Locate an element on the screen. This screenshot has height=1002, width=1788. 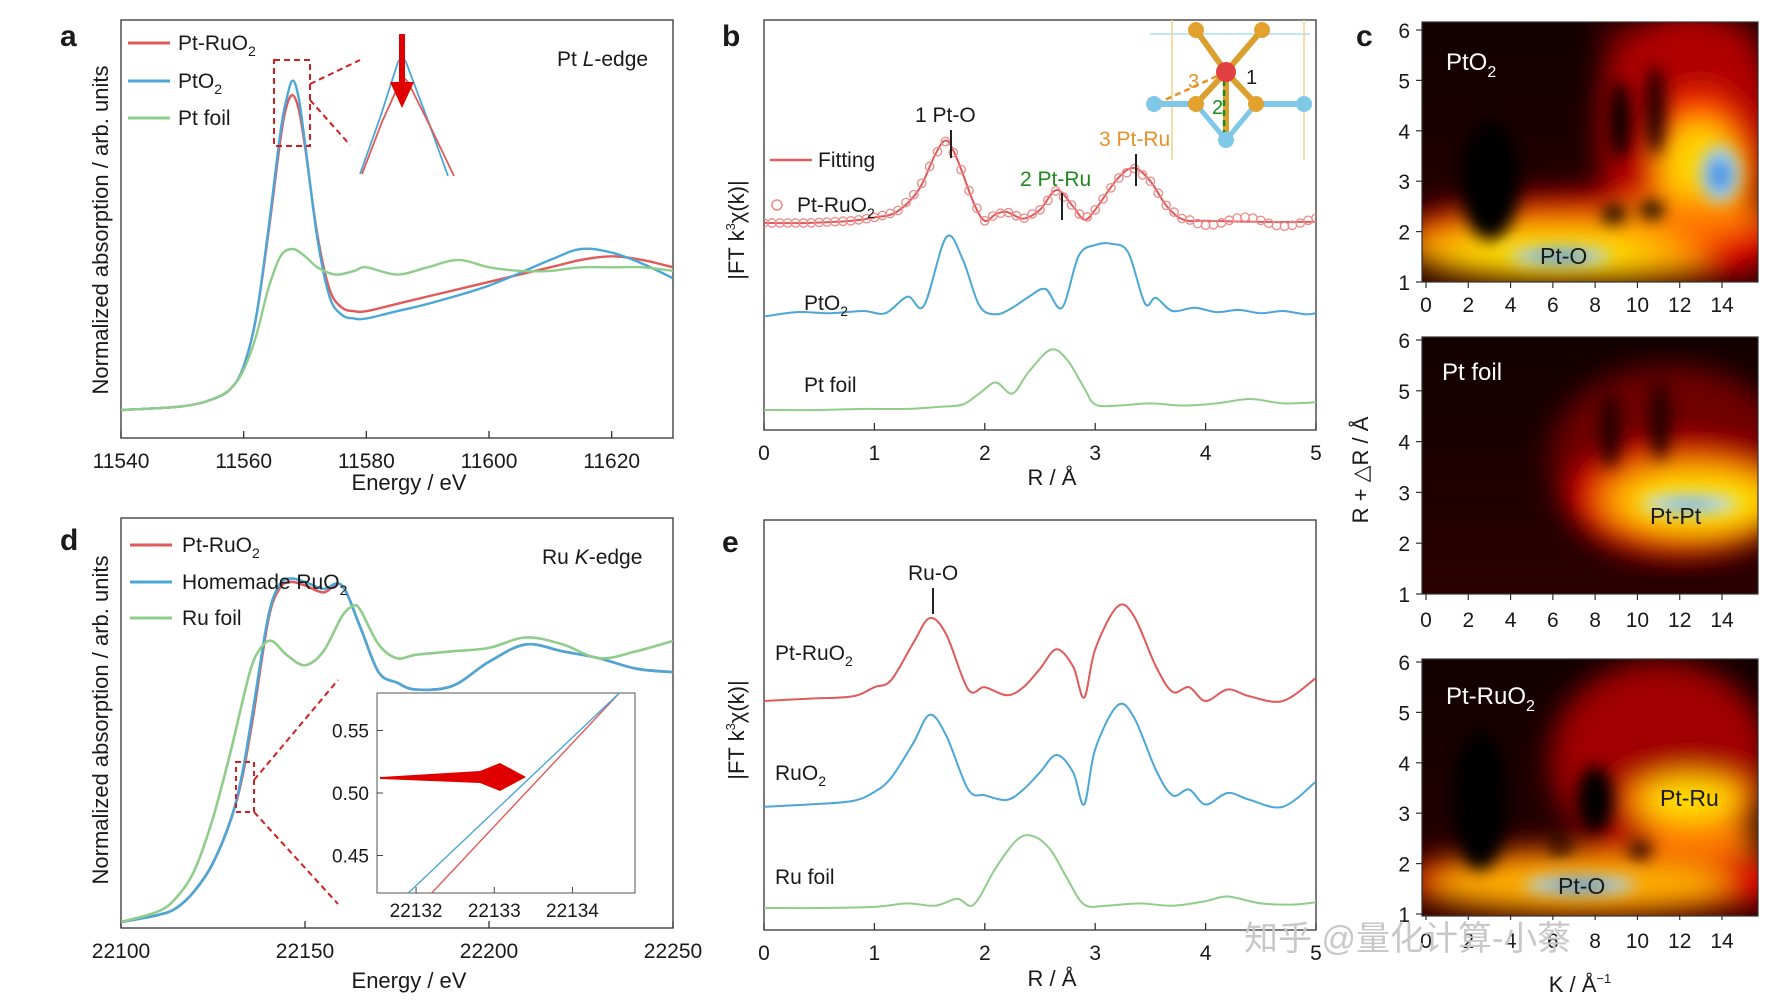
heatmap-pto2-frame is located at coordinates (1590, 152).